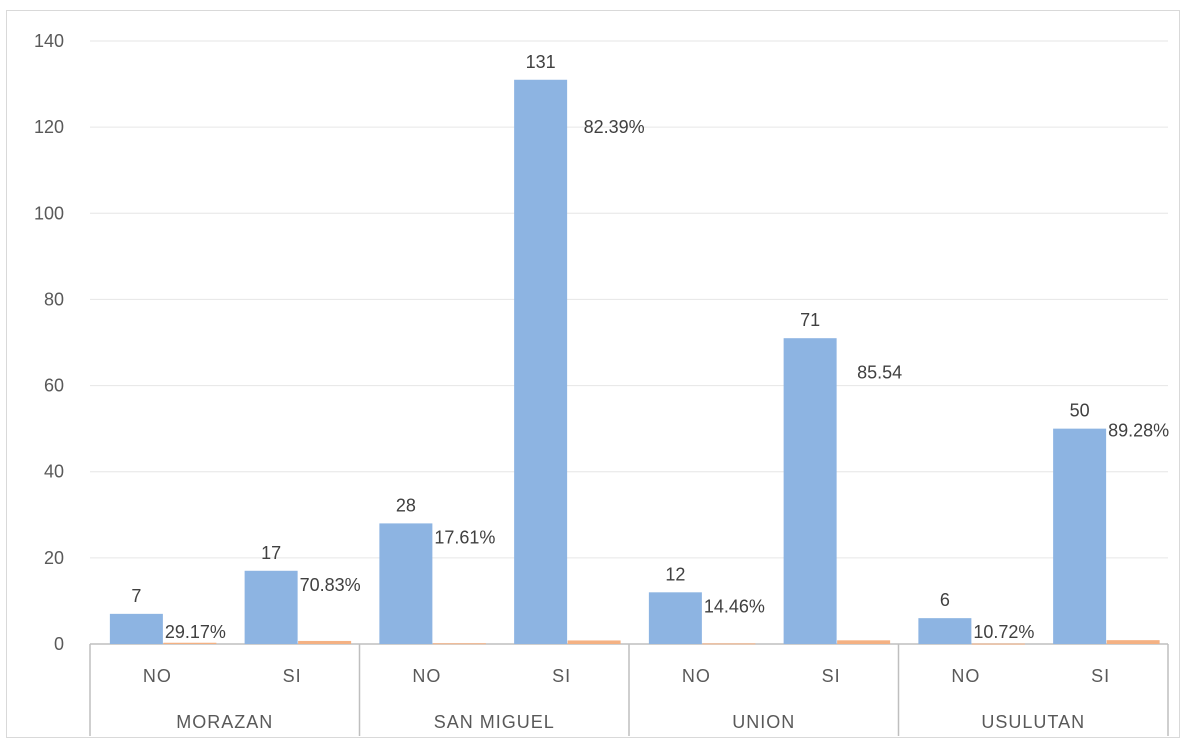 This screenshot has width=1188, height=744. What do you see at coordinates (464, 537) in the screenshot?
I see `data-label: 17.61%` at bounding box center [464, 537].